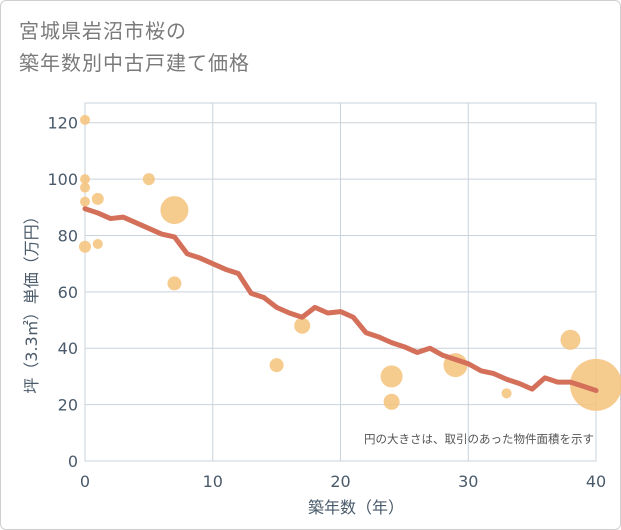 This screenshot has width=621, height=530. What do you see at coordinates (68, 235) in the screenshot?
I see `y-tick-label: 80` at bounding box center [68, 235].